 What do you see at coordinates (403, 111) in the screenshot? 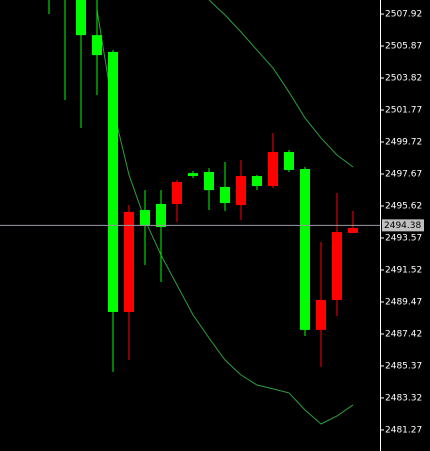
I see `y-tick-label: 2501.77` at bounding box center [403, 111].